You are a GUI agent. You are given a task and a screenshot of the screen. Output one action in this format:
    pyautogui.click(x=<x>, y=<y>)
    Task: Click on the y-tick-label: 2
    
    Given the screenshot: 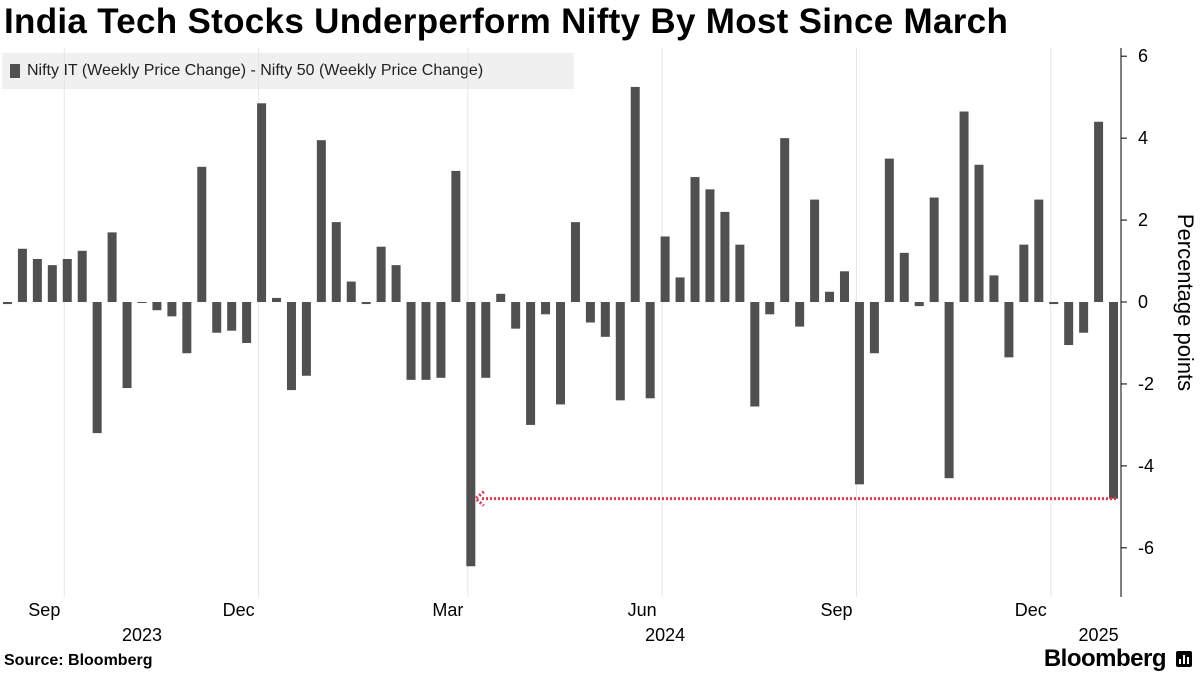 What is the action you would take?
    pyautogui.click(x=1143, y=220)
    